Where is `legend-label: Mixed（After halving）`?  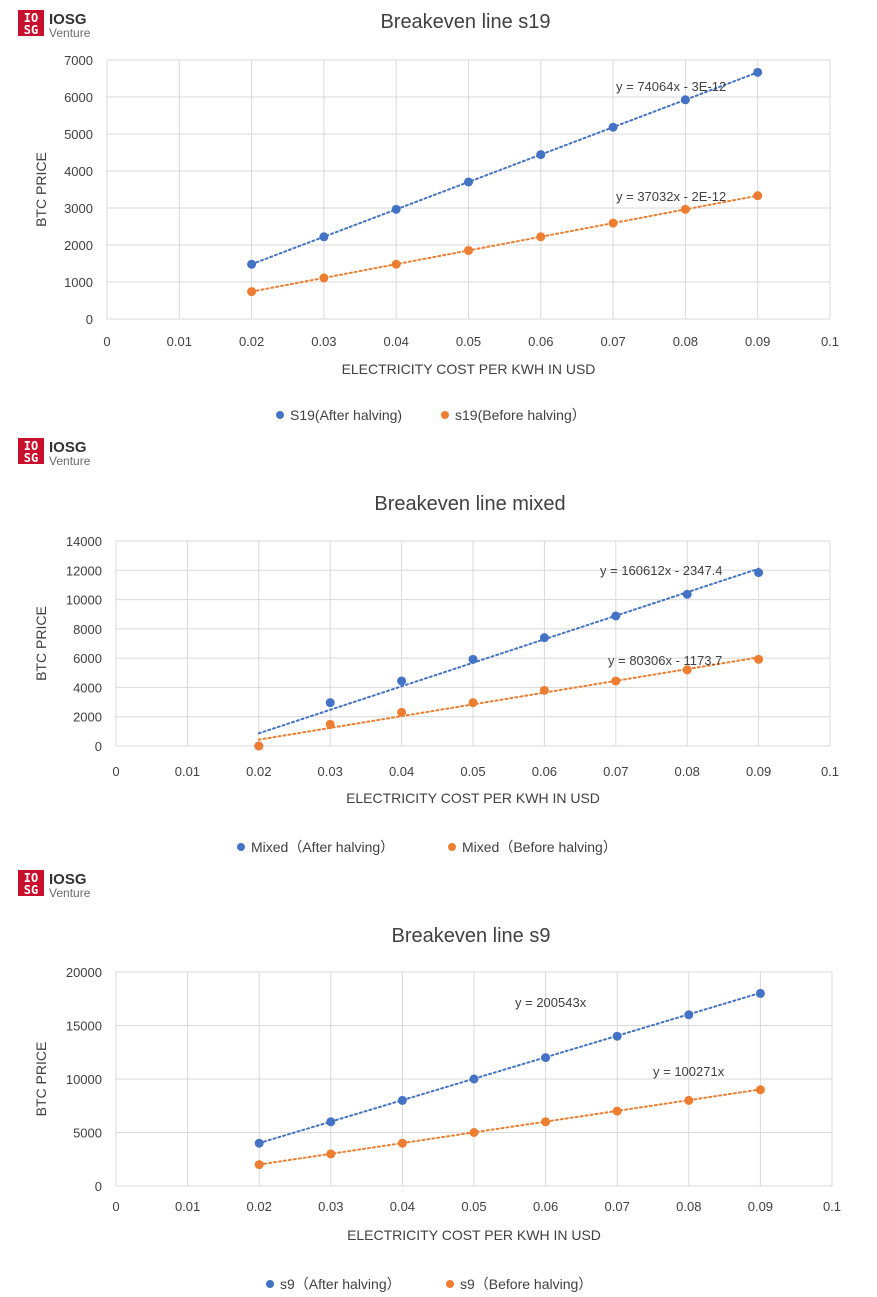
legend-label: Mixed（After halving） is located at coordinates (322, 847).